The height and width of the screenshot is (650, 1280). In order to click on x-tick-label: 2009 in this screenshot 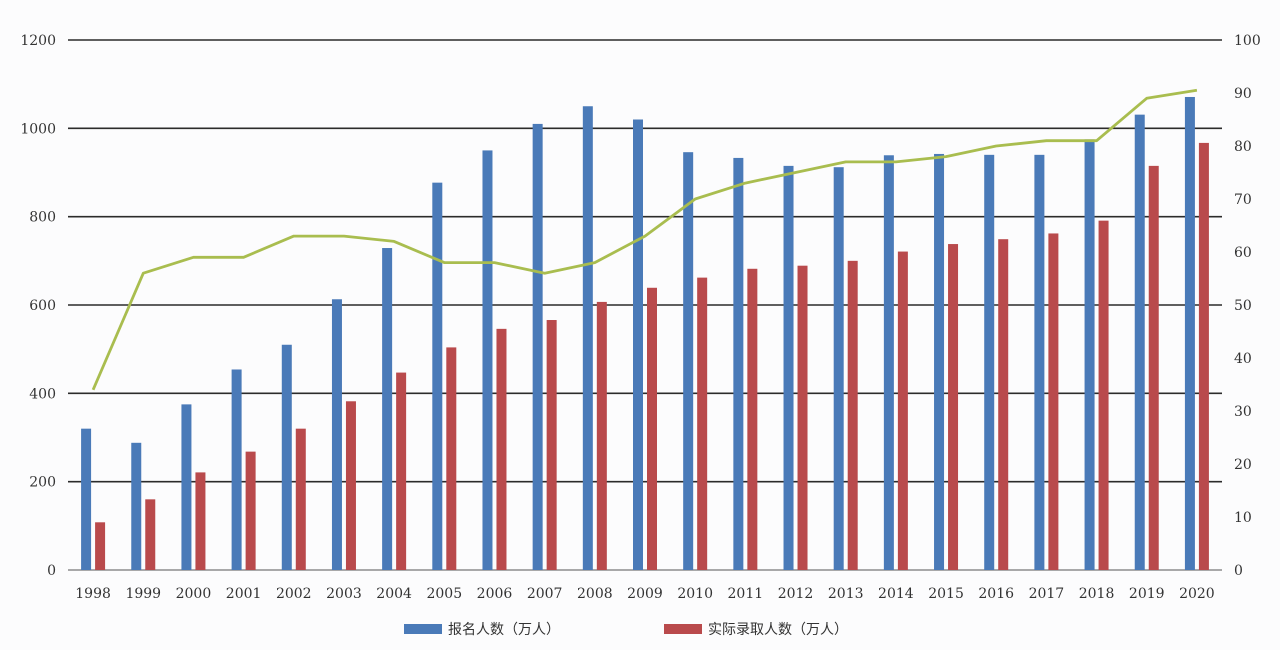, I will do `click(645, 594)`.